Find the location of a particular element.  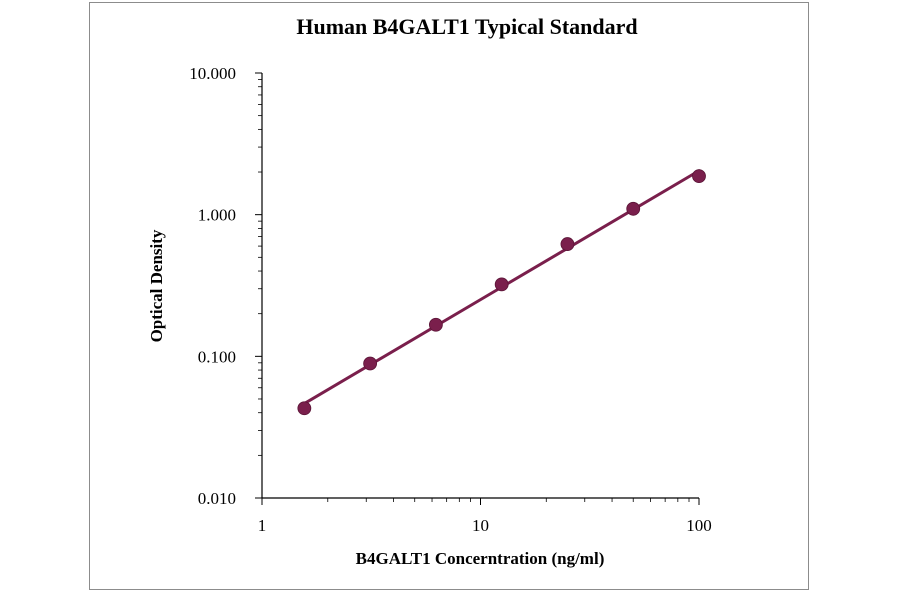

y-tick-label: 10.000 is located at coordinates (212, 73).